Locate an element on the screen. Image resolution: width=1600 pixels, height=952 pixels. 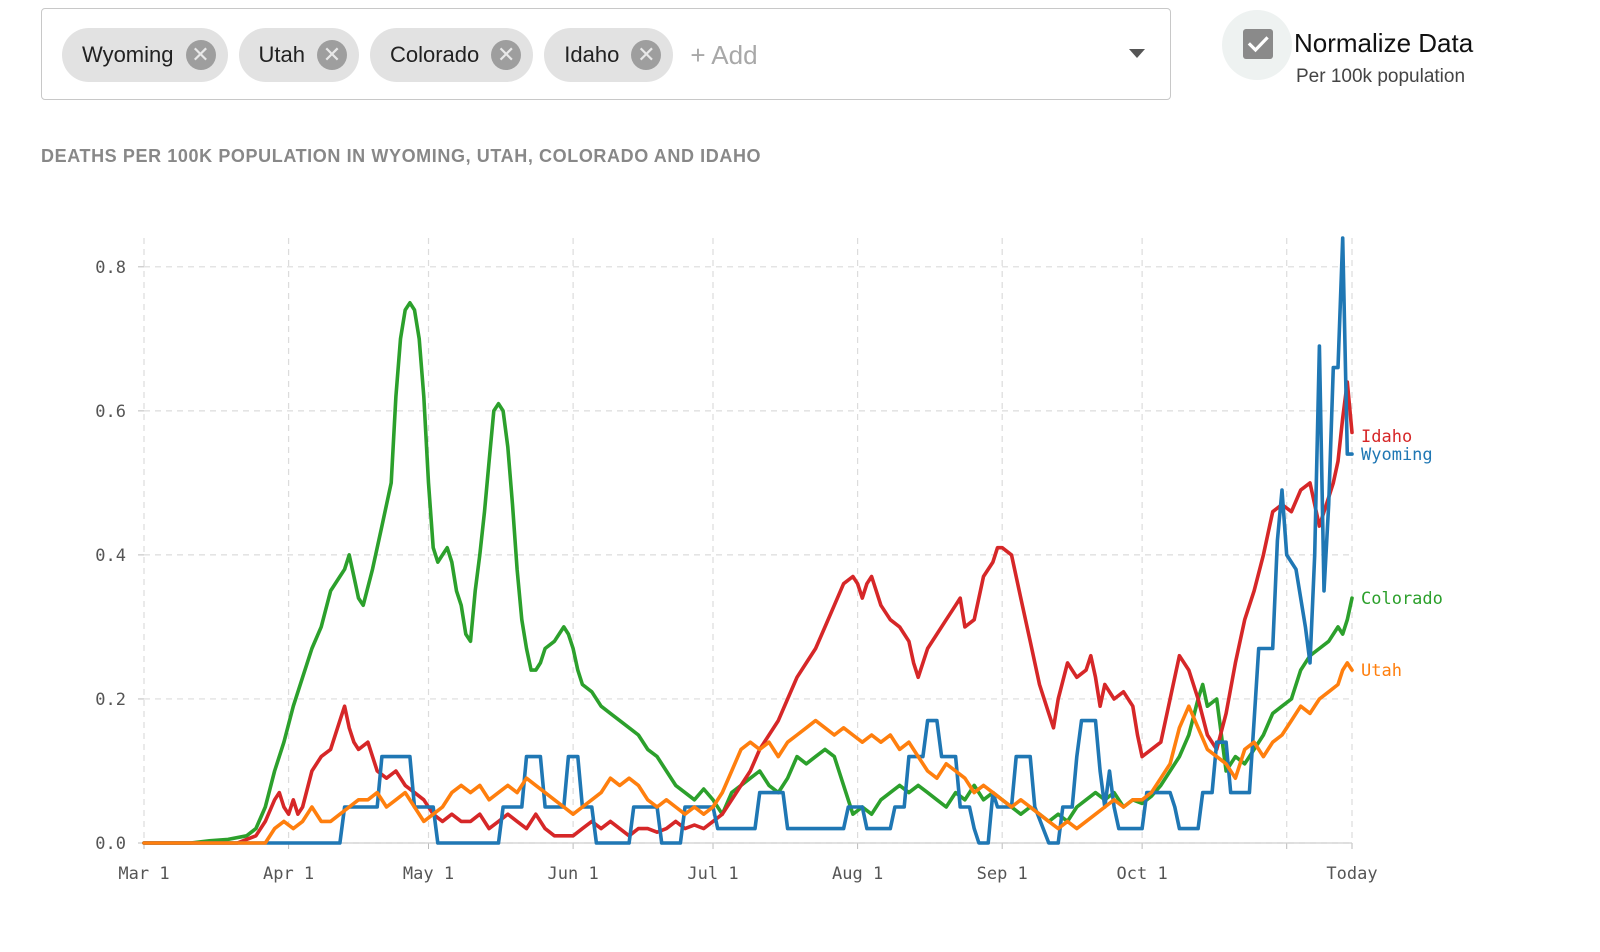
normalize-title: Normalize Data is located at coordinates (1384, 43).